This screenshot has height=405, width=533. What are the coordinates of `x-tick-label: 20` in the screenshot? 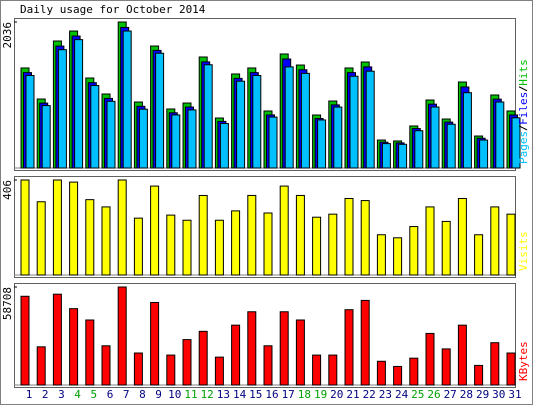 It's located at (336, 394).